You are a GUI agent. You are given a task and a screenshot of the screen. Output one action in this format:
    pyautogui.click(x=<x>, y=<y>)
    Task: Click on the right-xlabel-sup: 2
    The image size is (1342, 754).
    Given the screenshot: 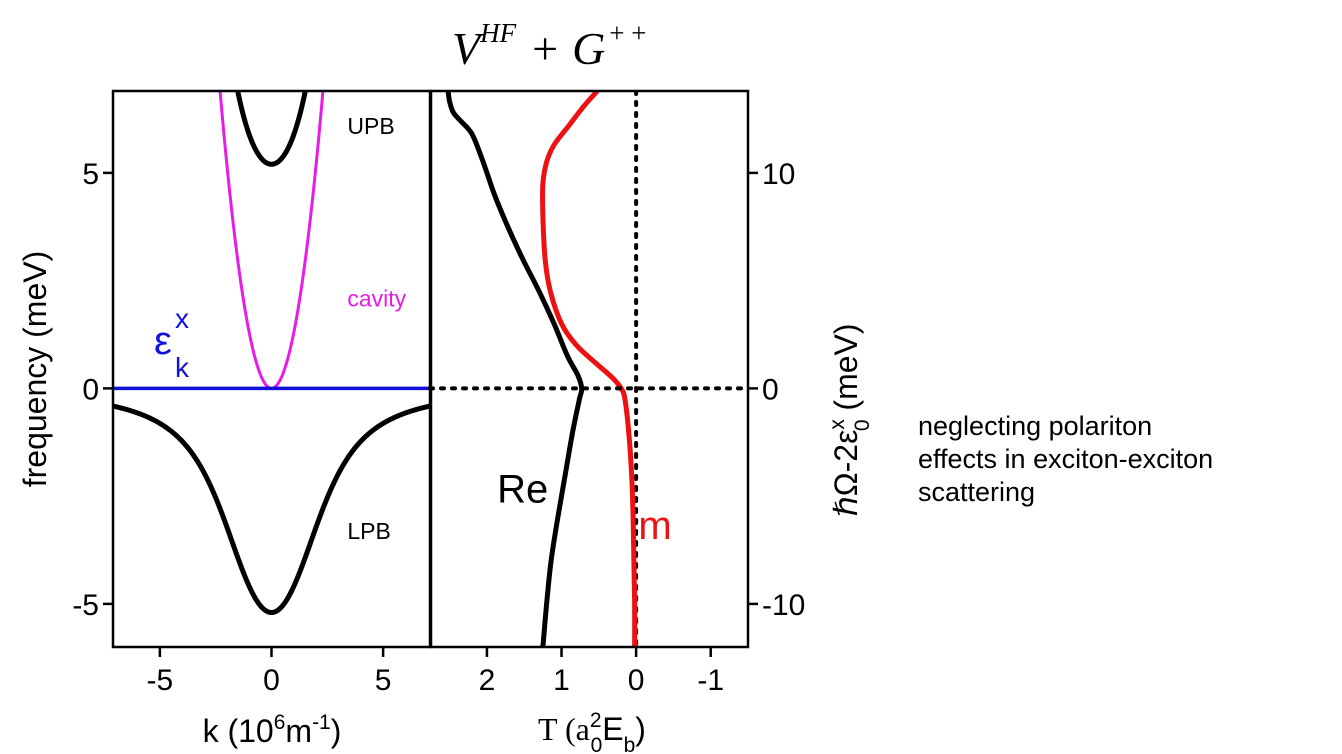 What is the action you would take?
    pyautogui.click(x=596, y=720)
    